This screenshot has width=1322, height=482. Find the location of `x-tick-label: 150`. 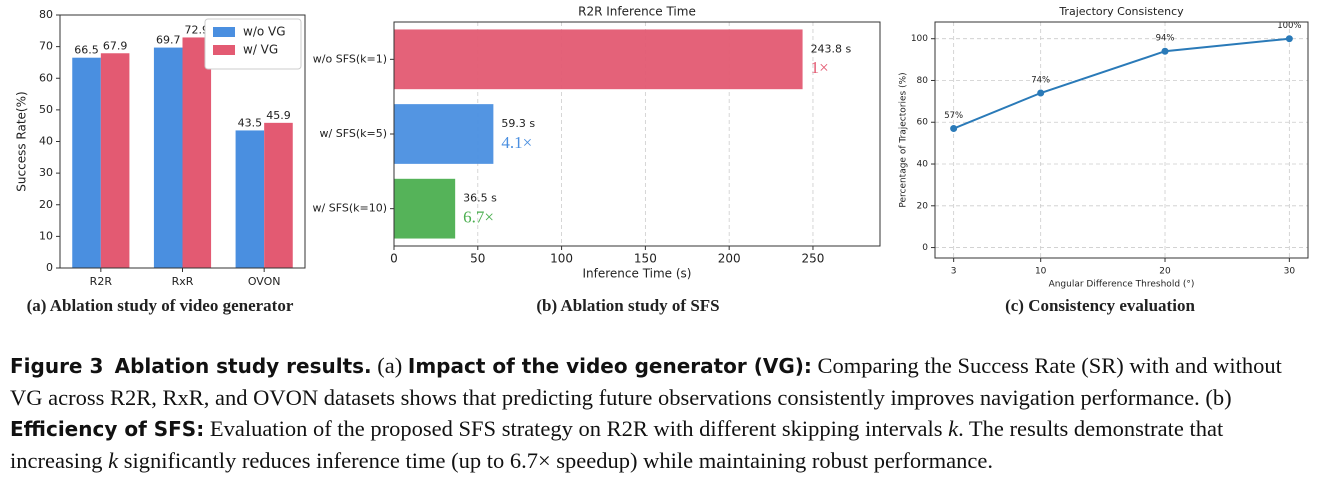

x-tick-label: 150 is located at coordinates (645, 259).